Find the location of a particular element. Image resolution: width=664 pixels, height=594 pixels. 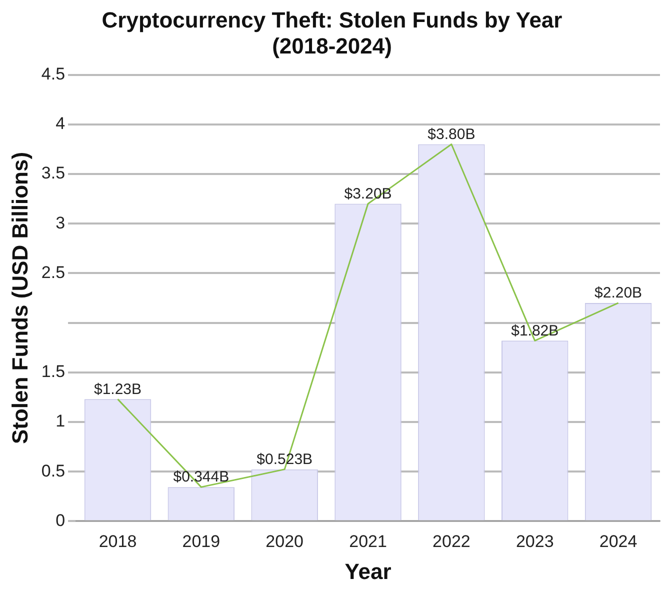

y-tick-label: 1.5 is located at coordinates (53, 372).